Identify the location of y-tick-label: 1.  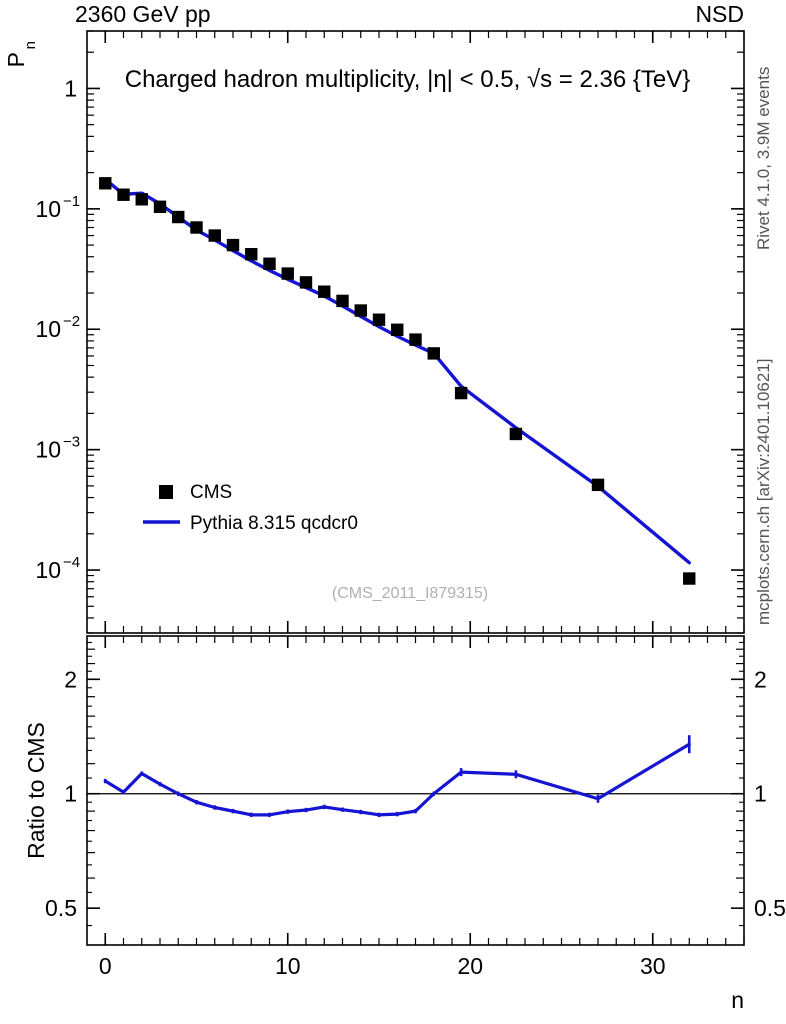
(70, 88).